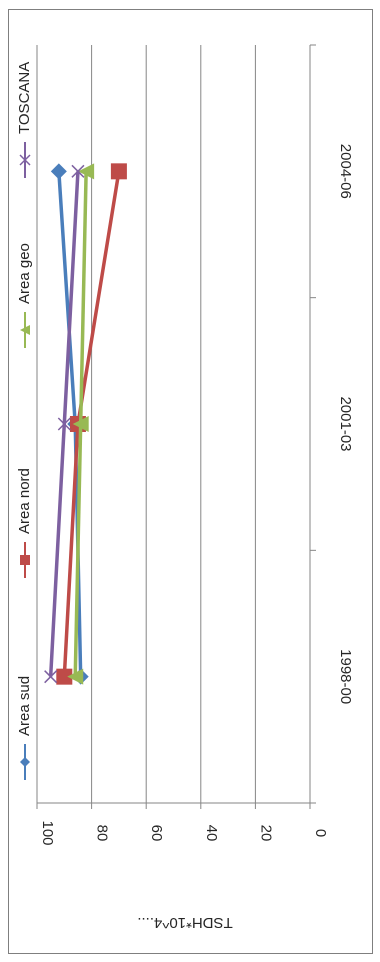  Describe the element at coordinates (265, 833) in the screenshot. I see `value-tick-label: 20` at that location.